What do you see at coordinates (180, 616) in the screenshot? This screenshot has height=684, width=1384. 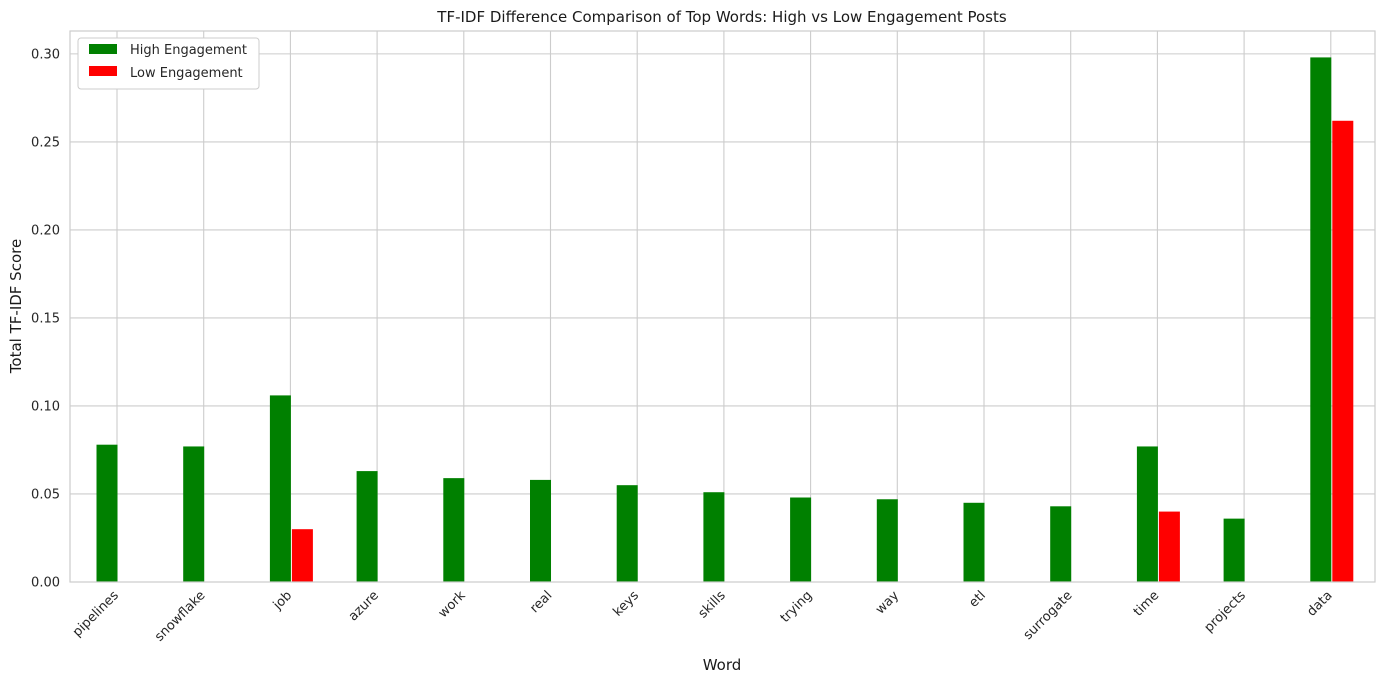 I see `x-tick-label-snowflake: snowflake` at bounding box center [180, 616].